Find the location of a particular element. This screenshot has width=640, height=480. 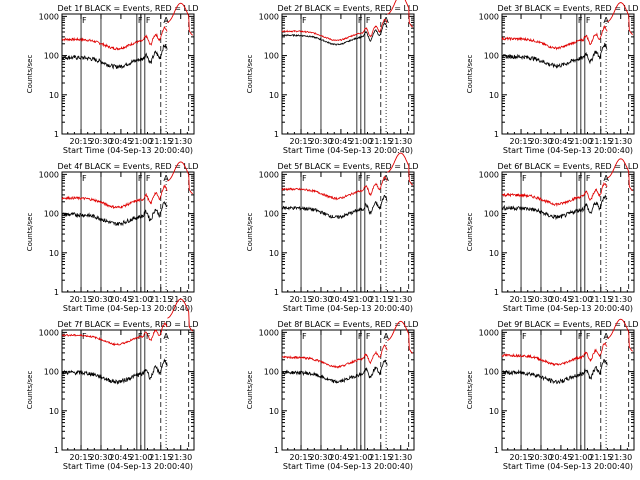

panel-title: Det 2f BLACK = Events, RED = LLD is located at coordinates (347, 8).